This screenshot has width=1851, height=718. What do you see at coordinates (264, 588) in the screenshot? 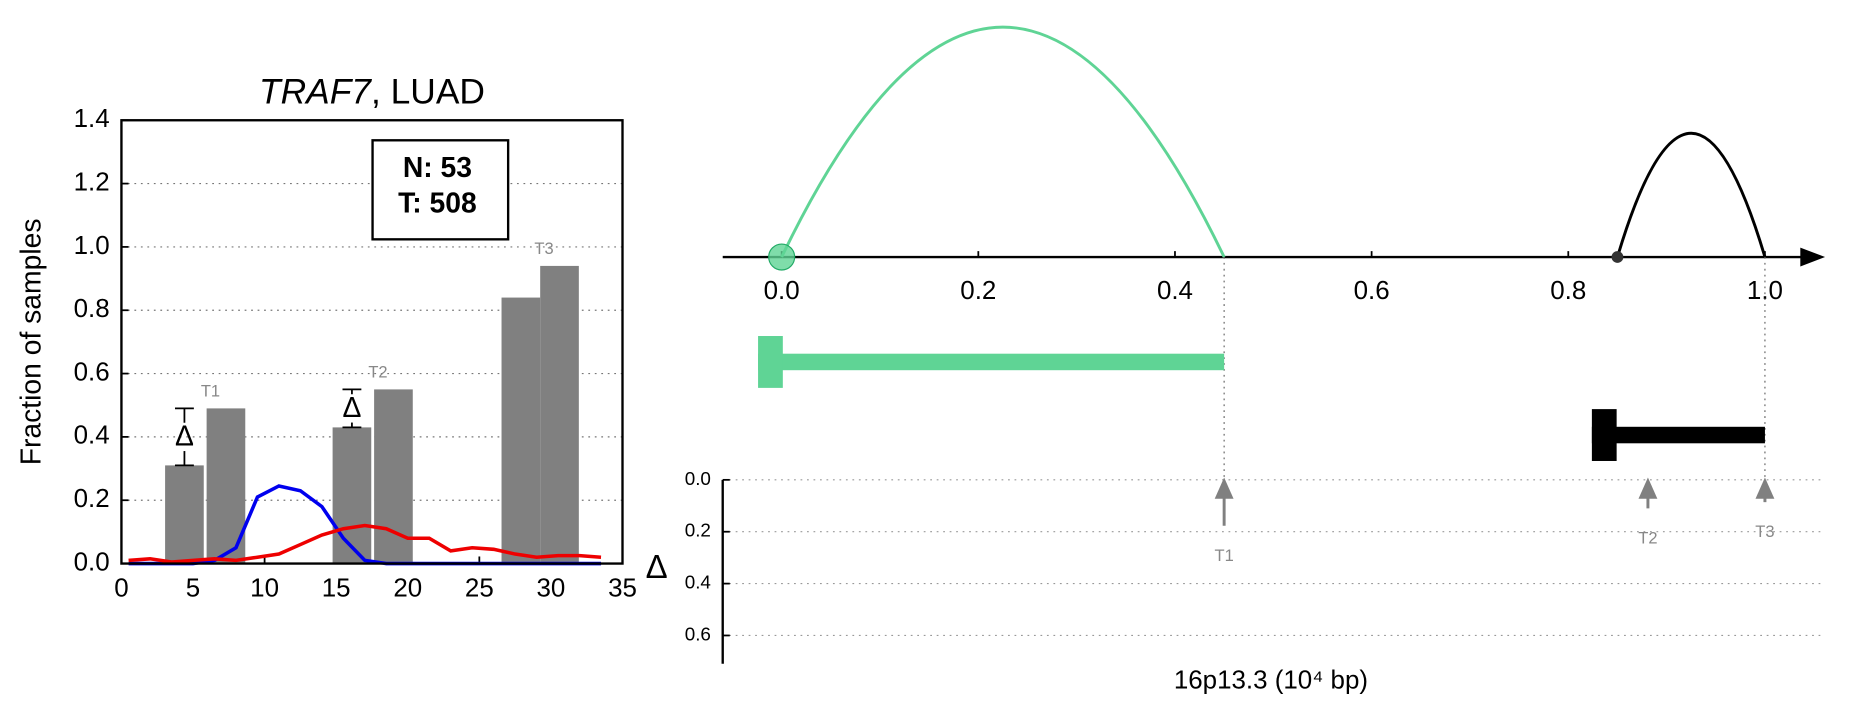
I see `x-tick-label: 10` at bounding box center [264, 588].